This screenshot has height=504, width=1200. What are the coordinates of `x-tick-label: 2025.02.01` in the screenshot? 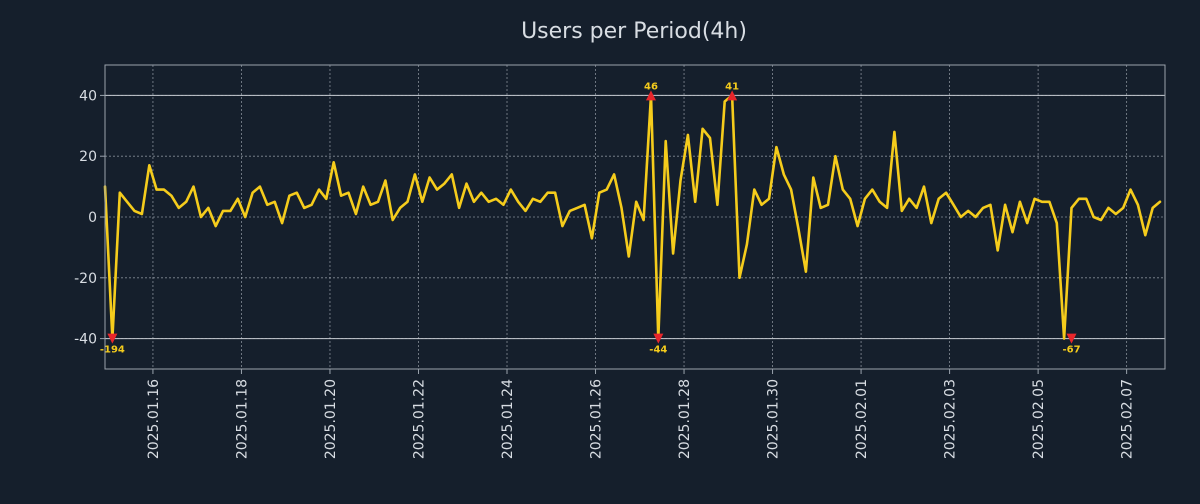 It's located at (862, 419).